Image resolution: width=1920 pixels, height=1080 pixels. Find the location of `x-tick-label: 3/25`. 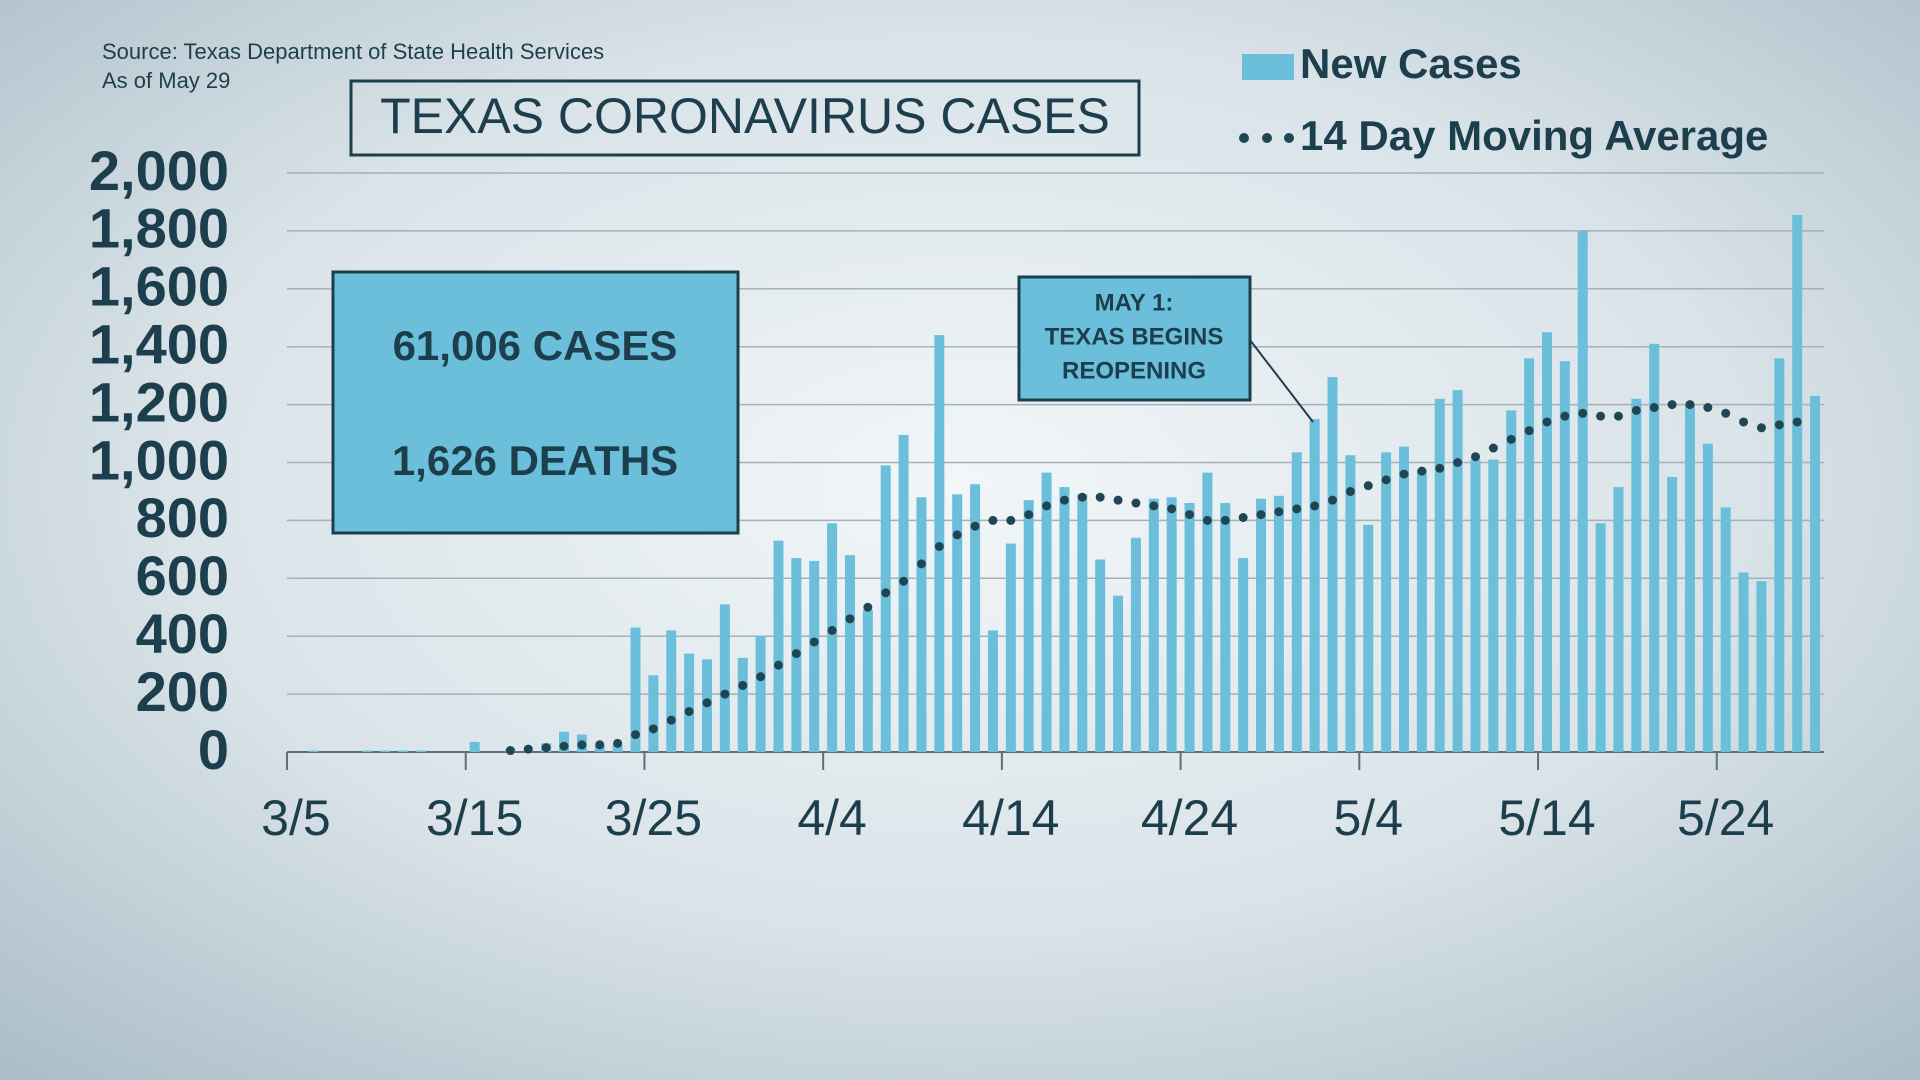

x-tick-label: 3/25 is located at coordinates (653, 818).